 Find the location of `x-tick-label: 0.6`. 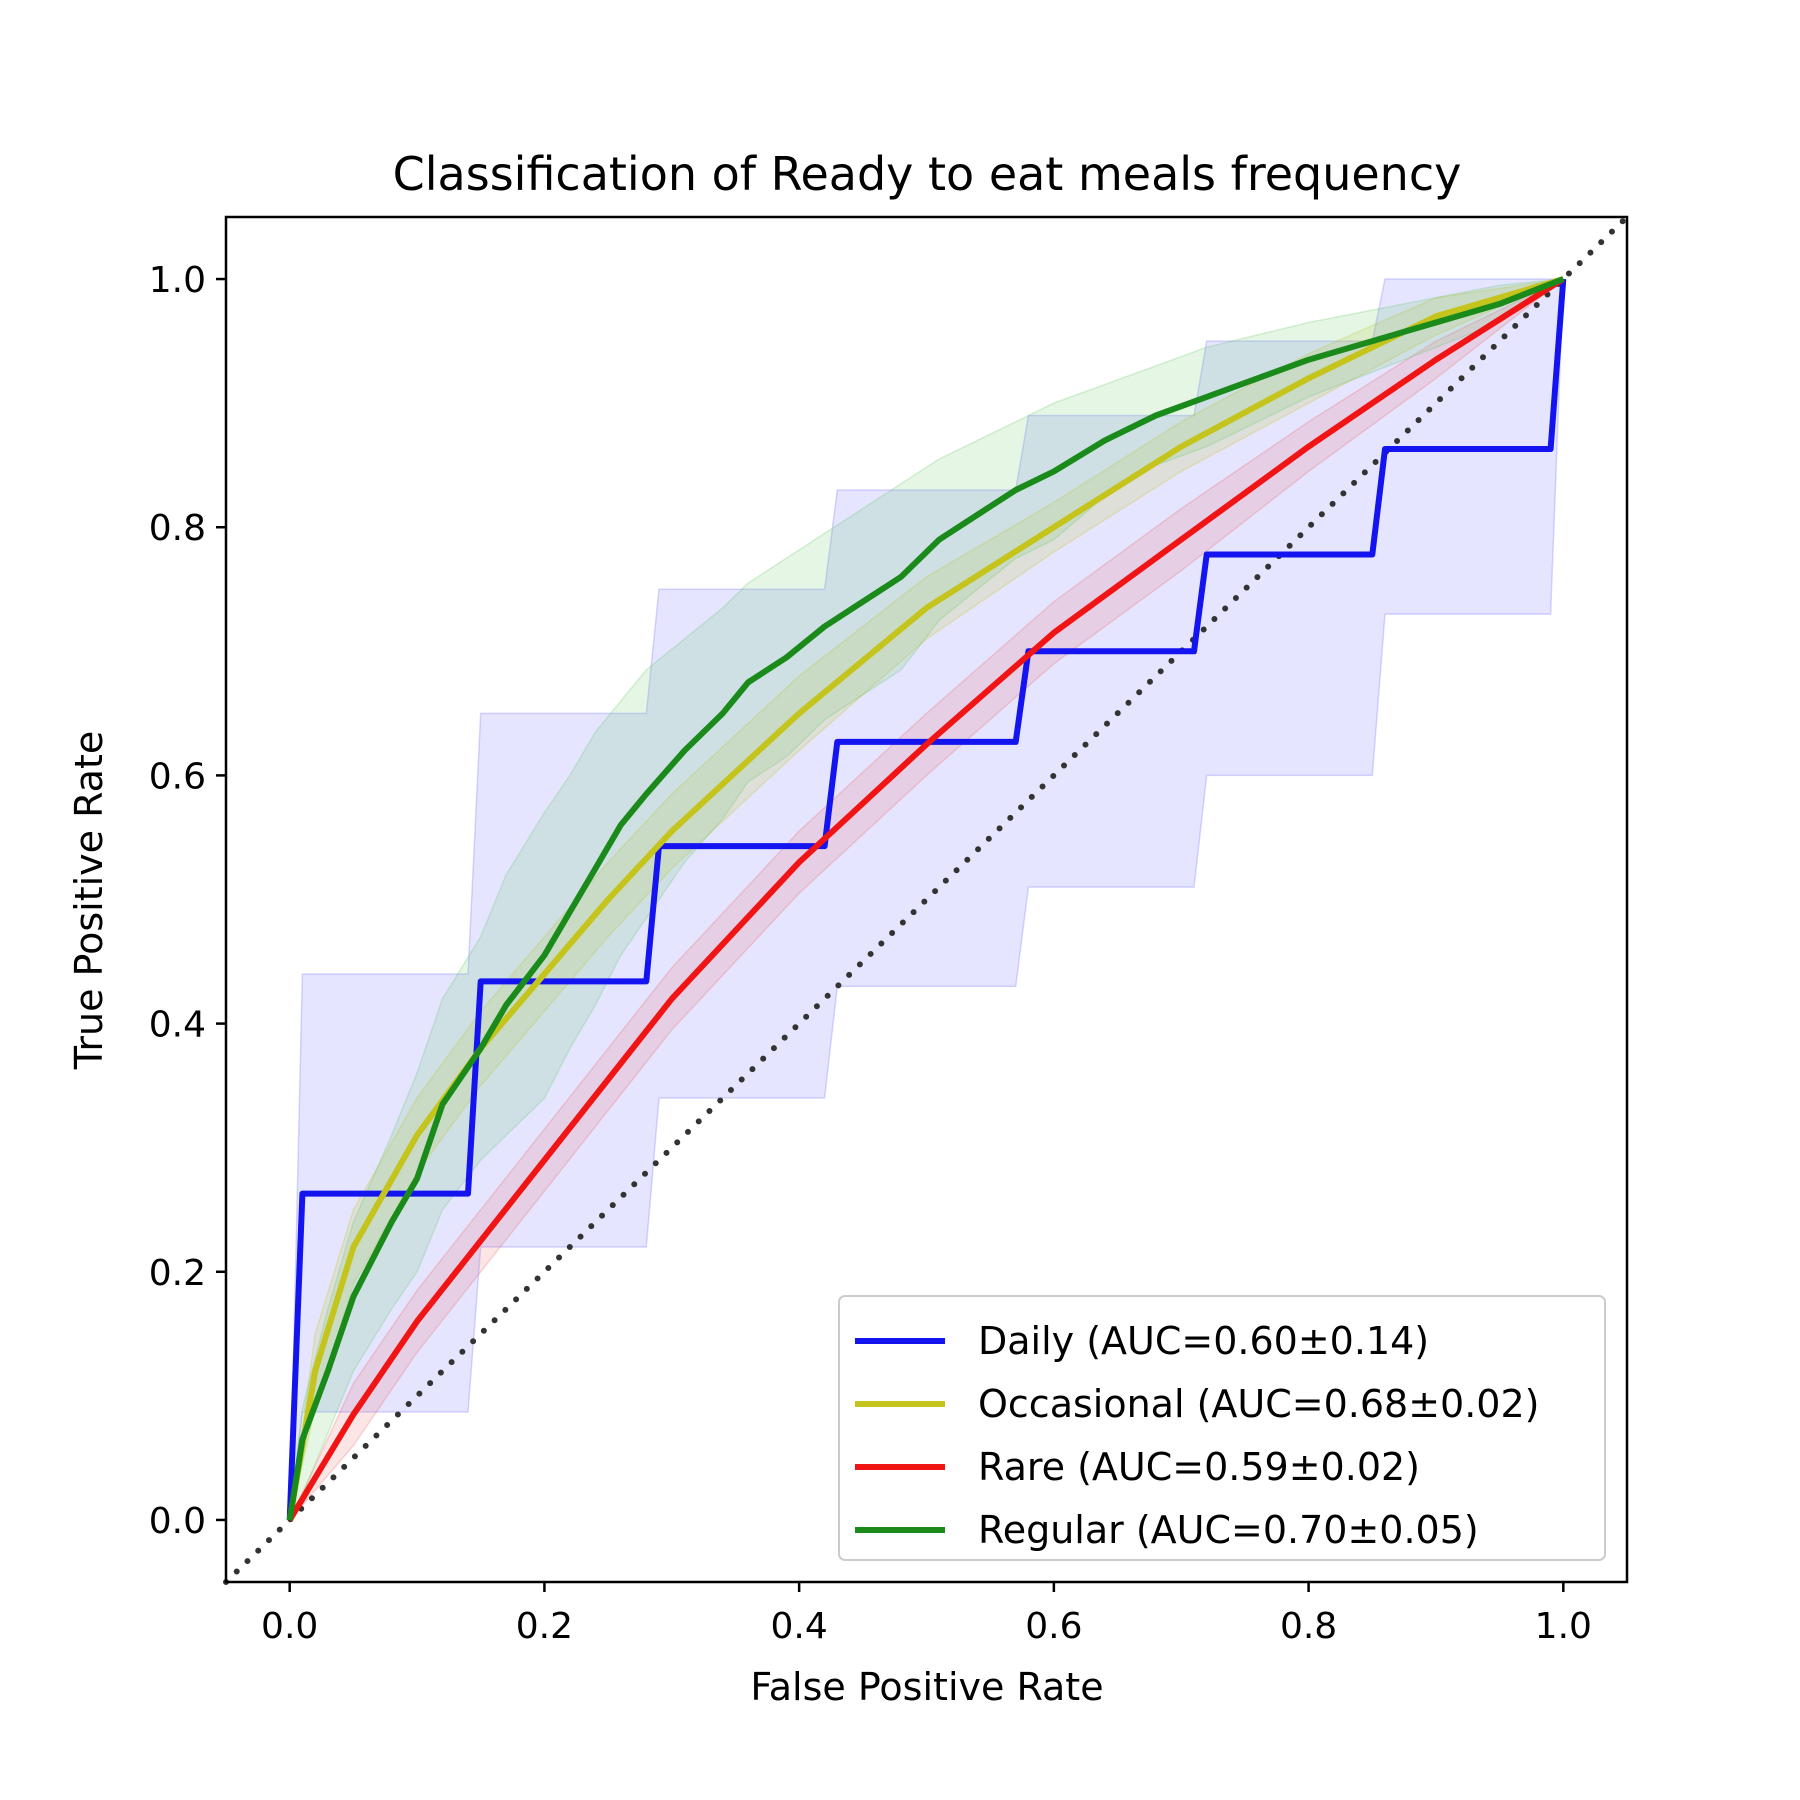

x-tick-label: 0.6 is located at coordinates (1053, 1626).